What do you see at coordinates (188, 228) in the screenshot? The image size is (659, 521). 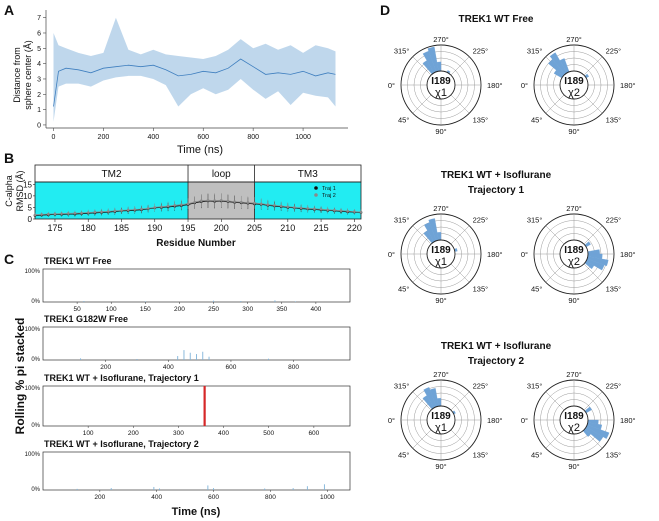 I see `panel-b-xtick-label: 195` at bounding box center [188, 228].